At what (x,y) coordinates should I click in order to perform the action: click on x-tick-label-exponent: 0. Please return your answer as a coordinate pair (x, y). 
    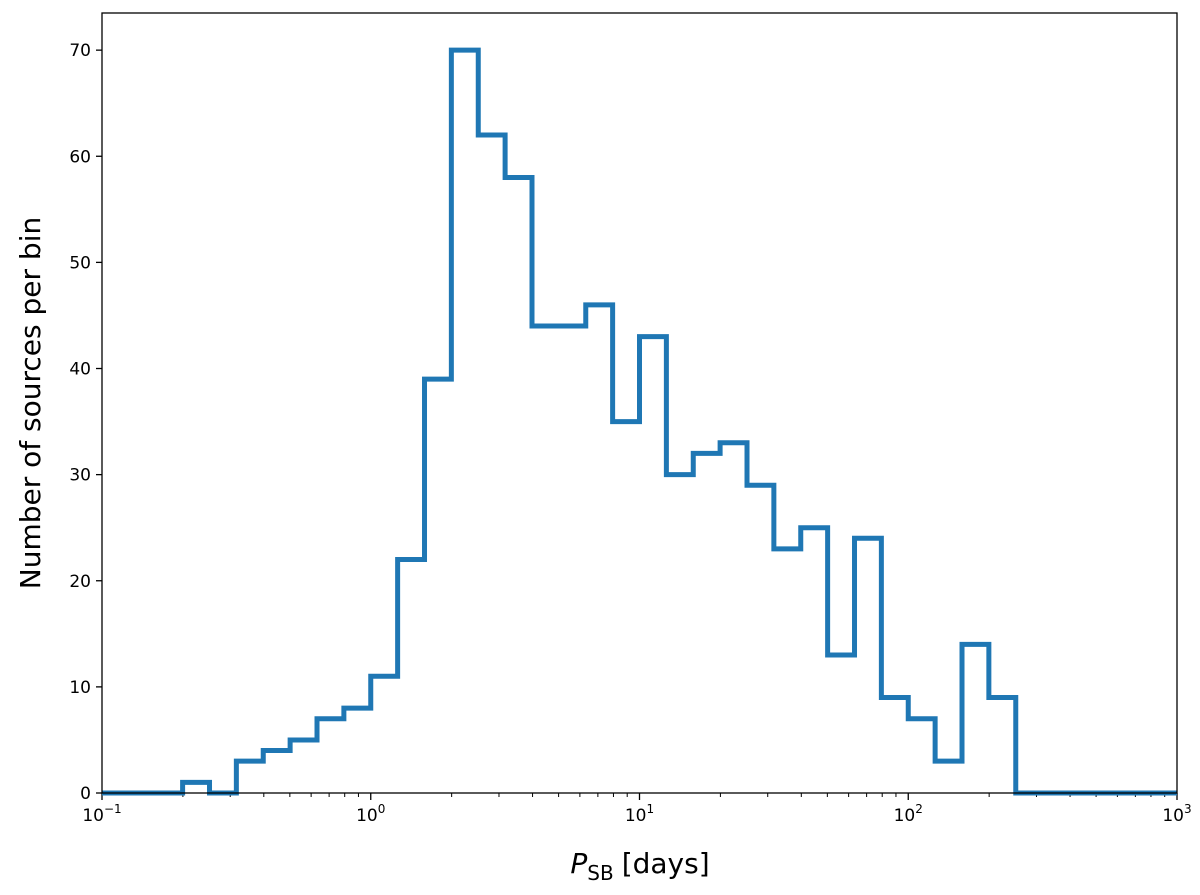
    Looking at the image, I should click on (382, 809).